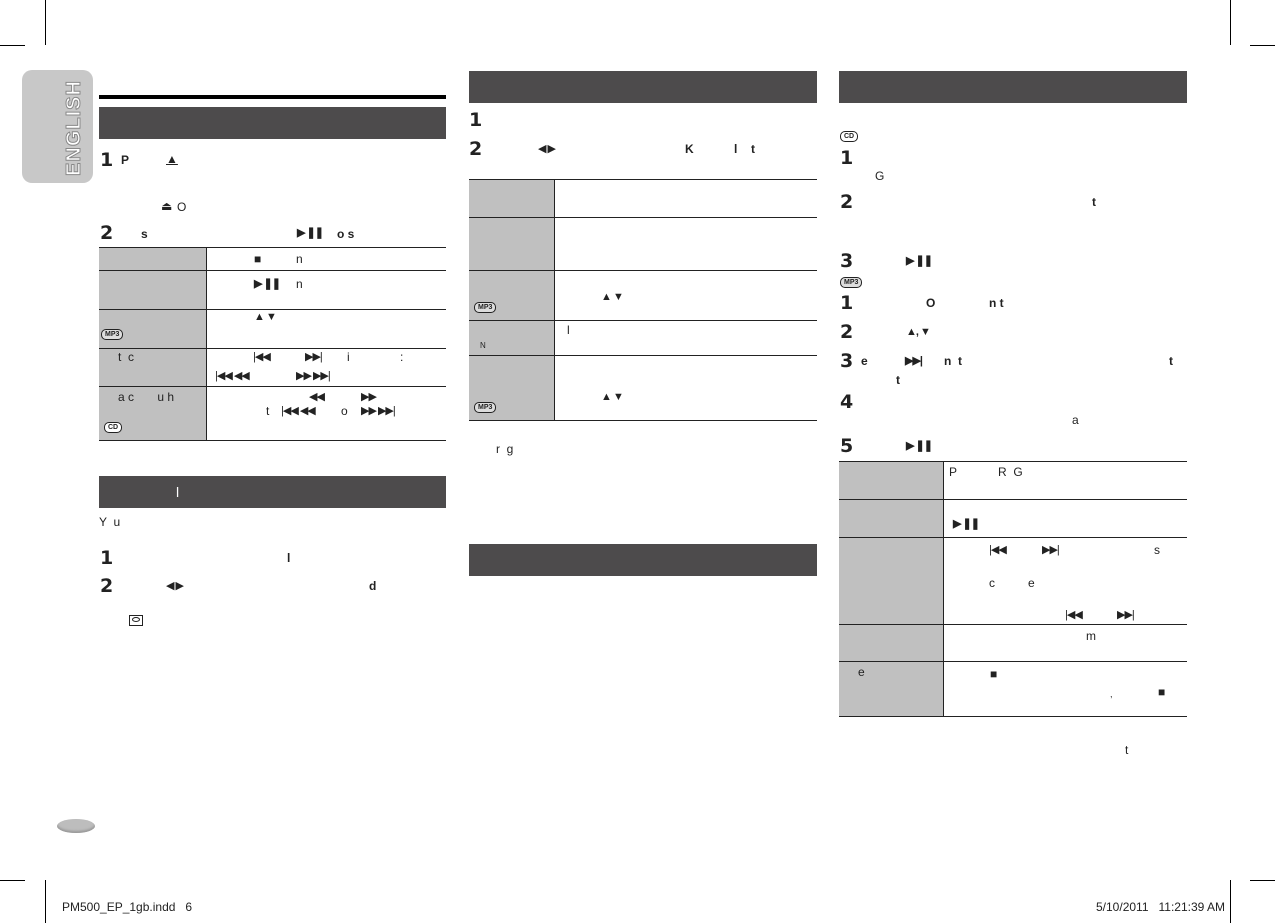 The image size is (1275, 923). Describe the element at coordinates (172, 159) in the screenshot. I see `eject-icon: ▲` at that location.